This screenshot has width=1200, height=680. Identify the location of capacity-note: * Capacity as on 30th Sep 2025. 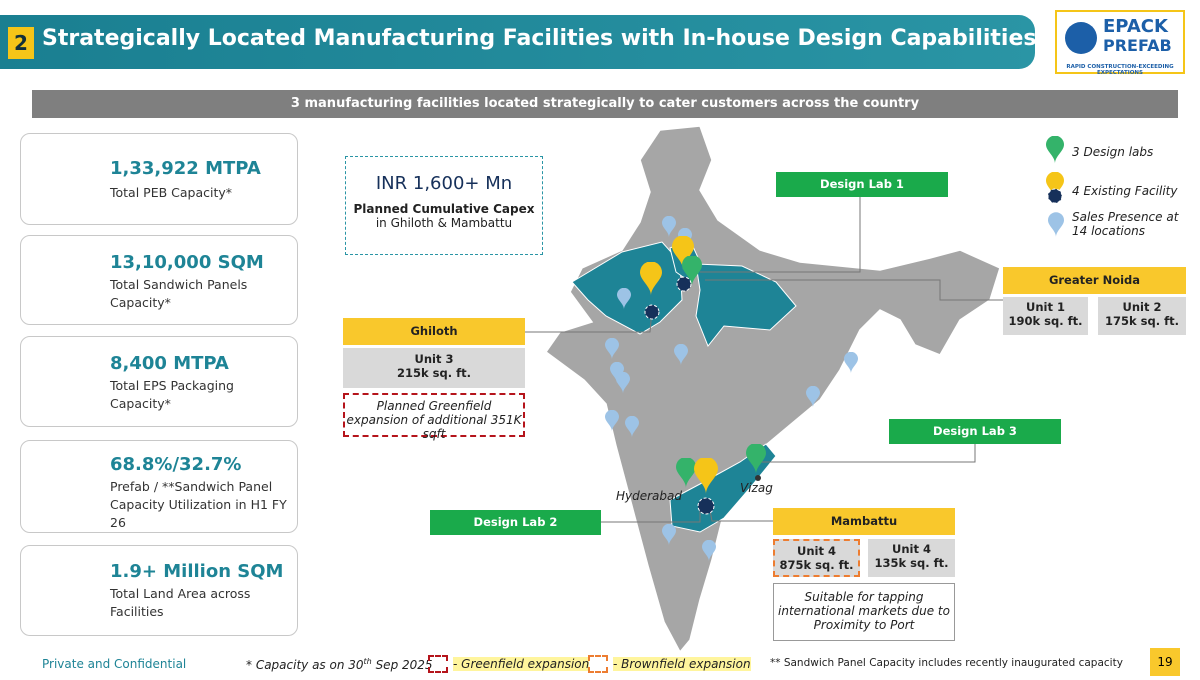
(339, 664).